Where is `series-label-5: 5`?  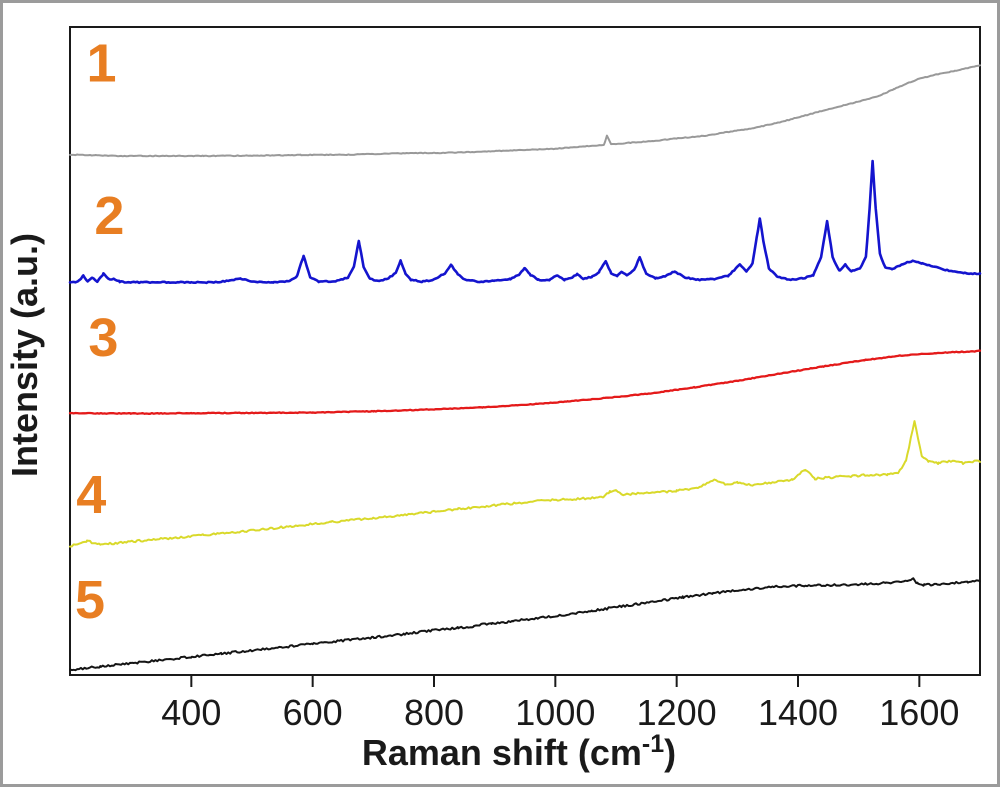 series-label-5: 5 is located at coordinates (90, 600).